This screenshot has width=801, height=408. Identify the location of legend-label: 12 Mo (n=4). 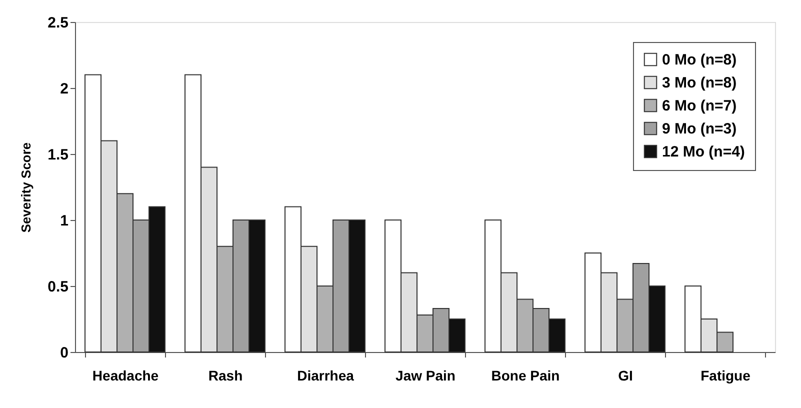
(703, 152).